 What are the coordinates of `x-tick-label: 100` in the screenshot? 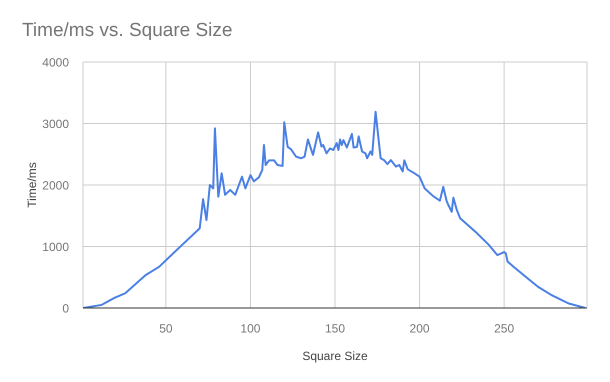 It's located at (250, 329).